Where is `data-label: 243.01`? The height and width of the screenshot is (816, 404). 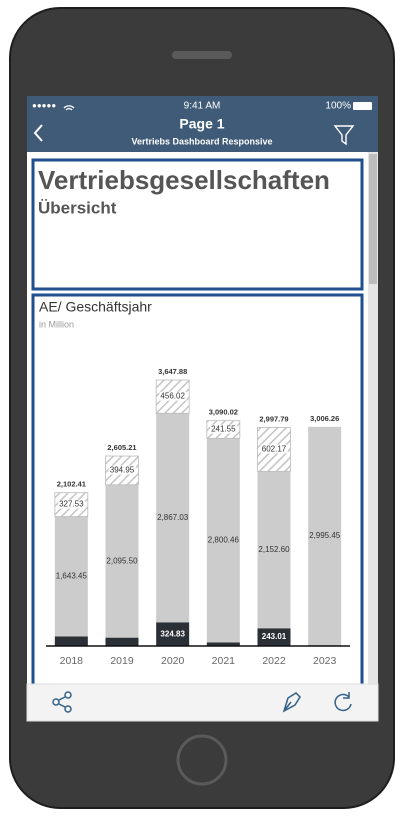 data-label: 243.01 is located at coordinates (274, 636).